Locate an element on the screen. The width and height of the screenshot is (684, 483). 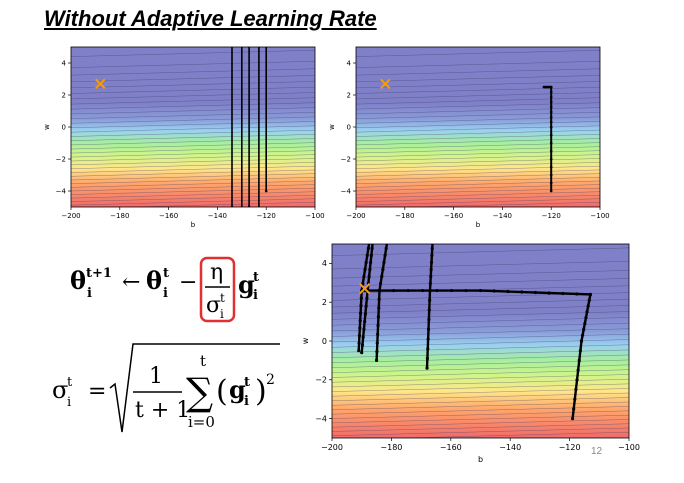
learning-rate-highlight-box is located at coordinates (217, 289).